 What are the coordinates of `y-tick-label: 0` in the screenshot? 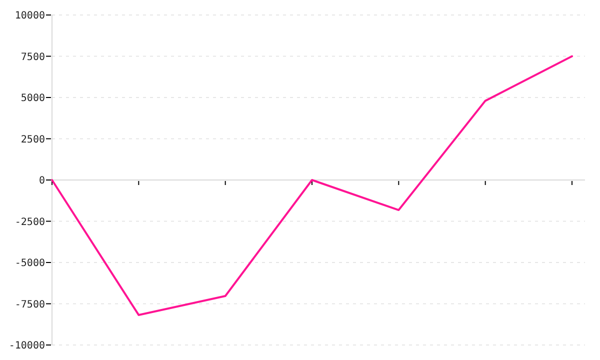 It's located at (41, 181).